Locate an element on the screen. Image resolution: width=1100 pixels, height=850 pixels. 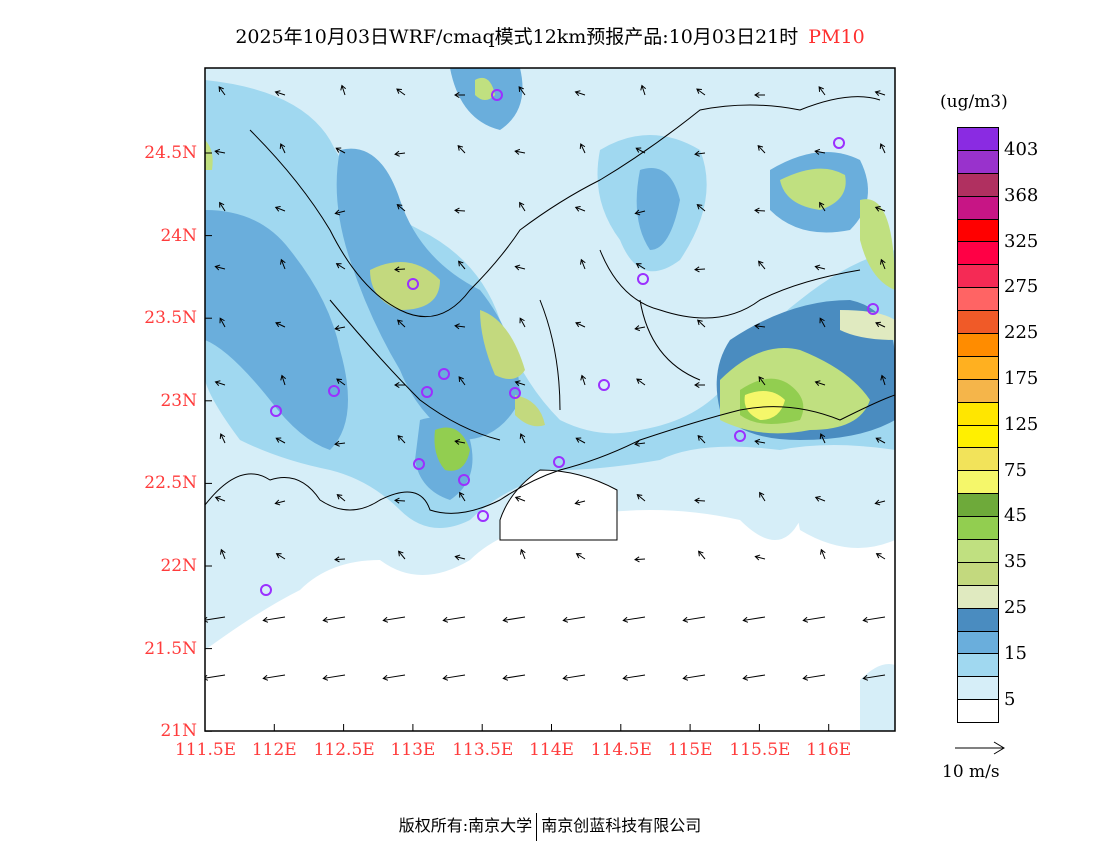
lon-label: 114.5E is located at coordinates (621, 750).